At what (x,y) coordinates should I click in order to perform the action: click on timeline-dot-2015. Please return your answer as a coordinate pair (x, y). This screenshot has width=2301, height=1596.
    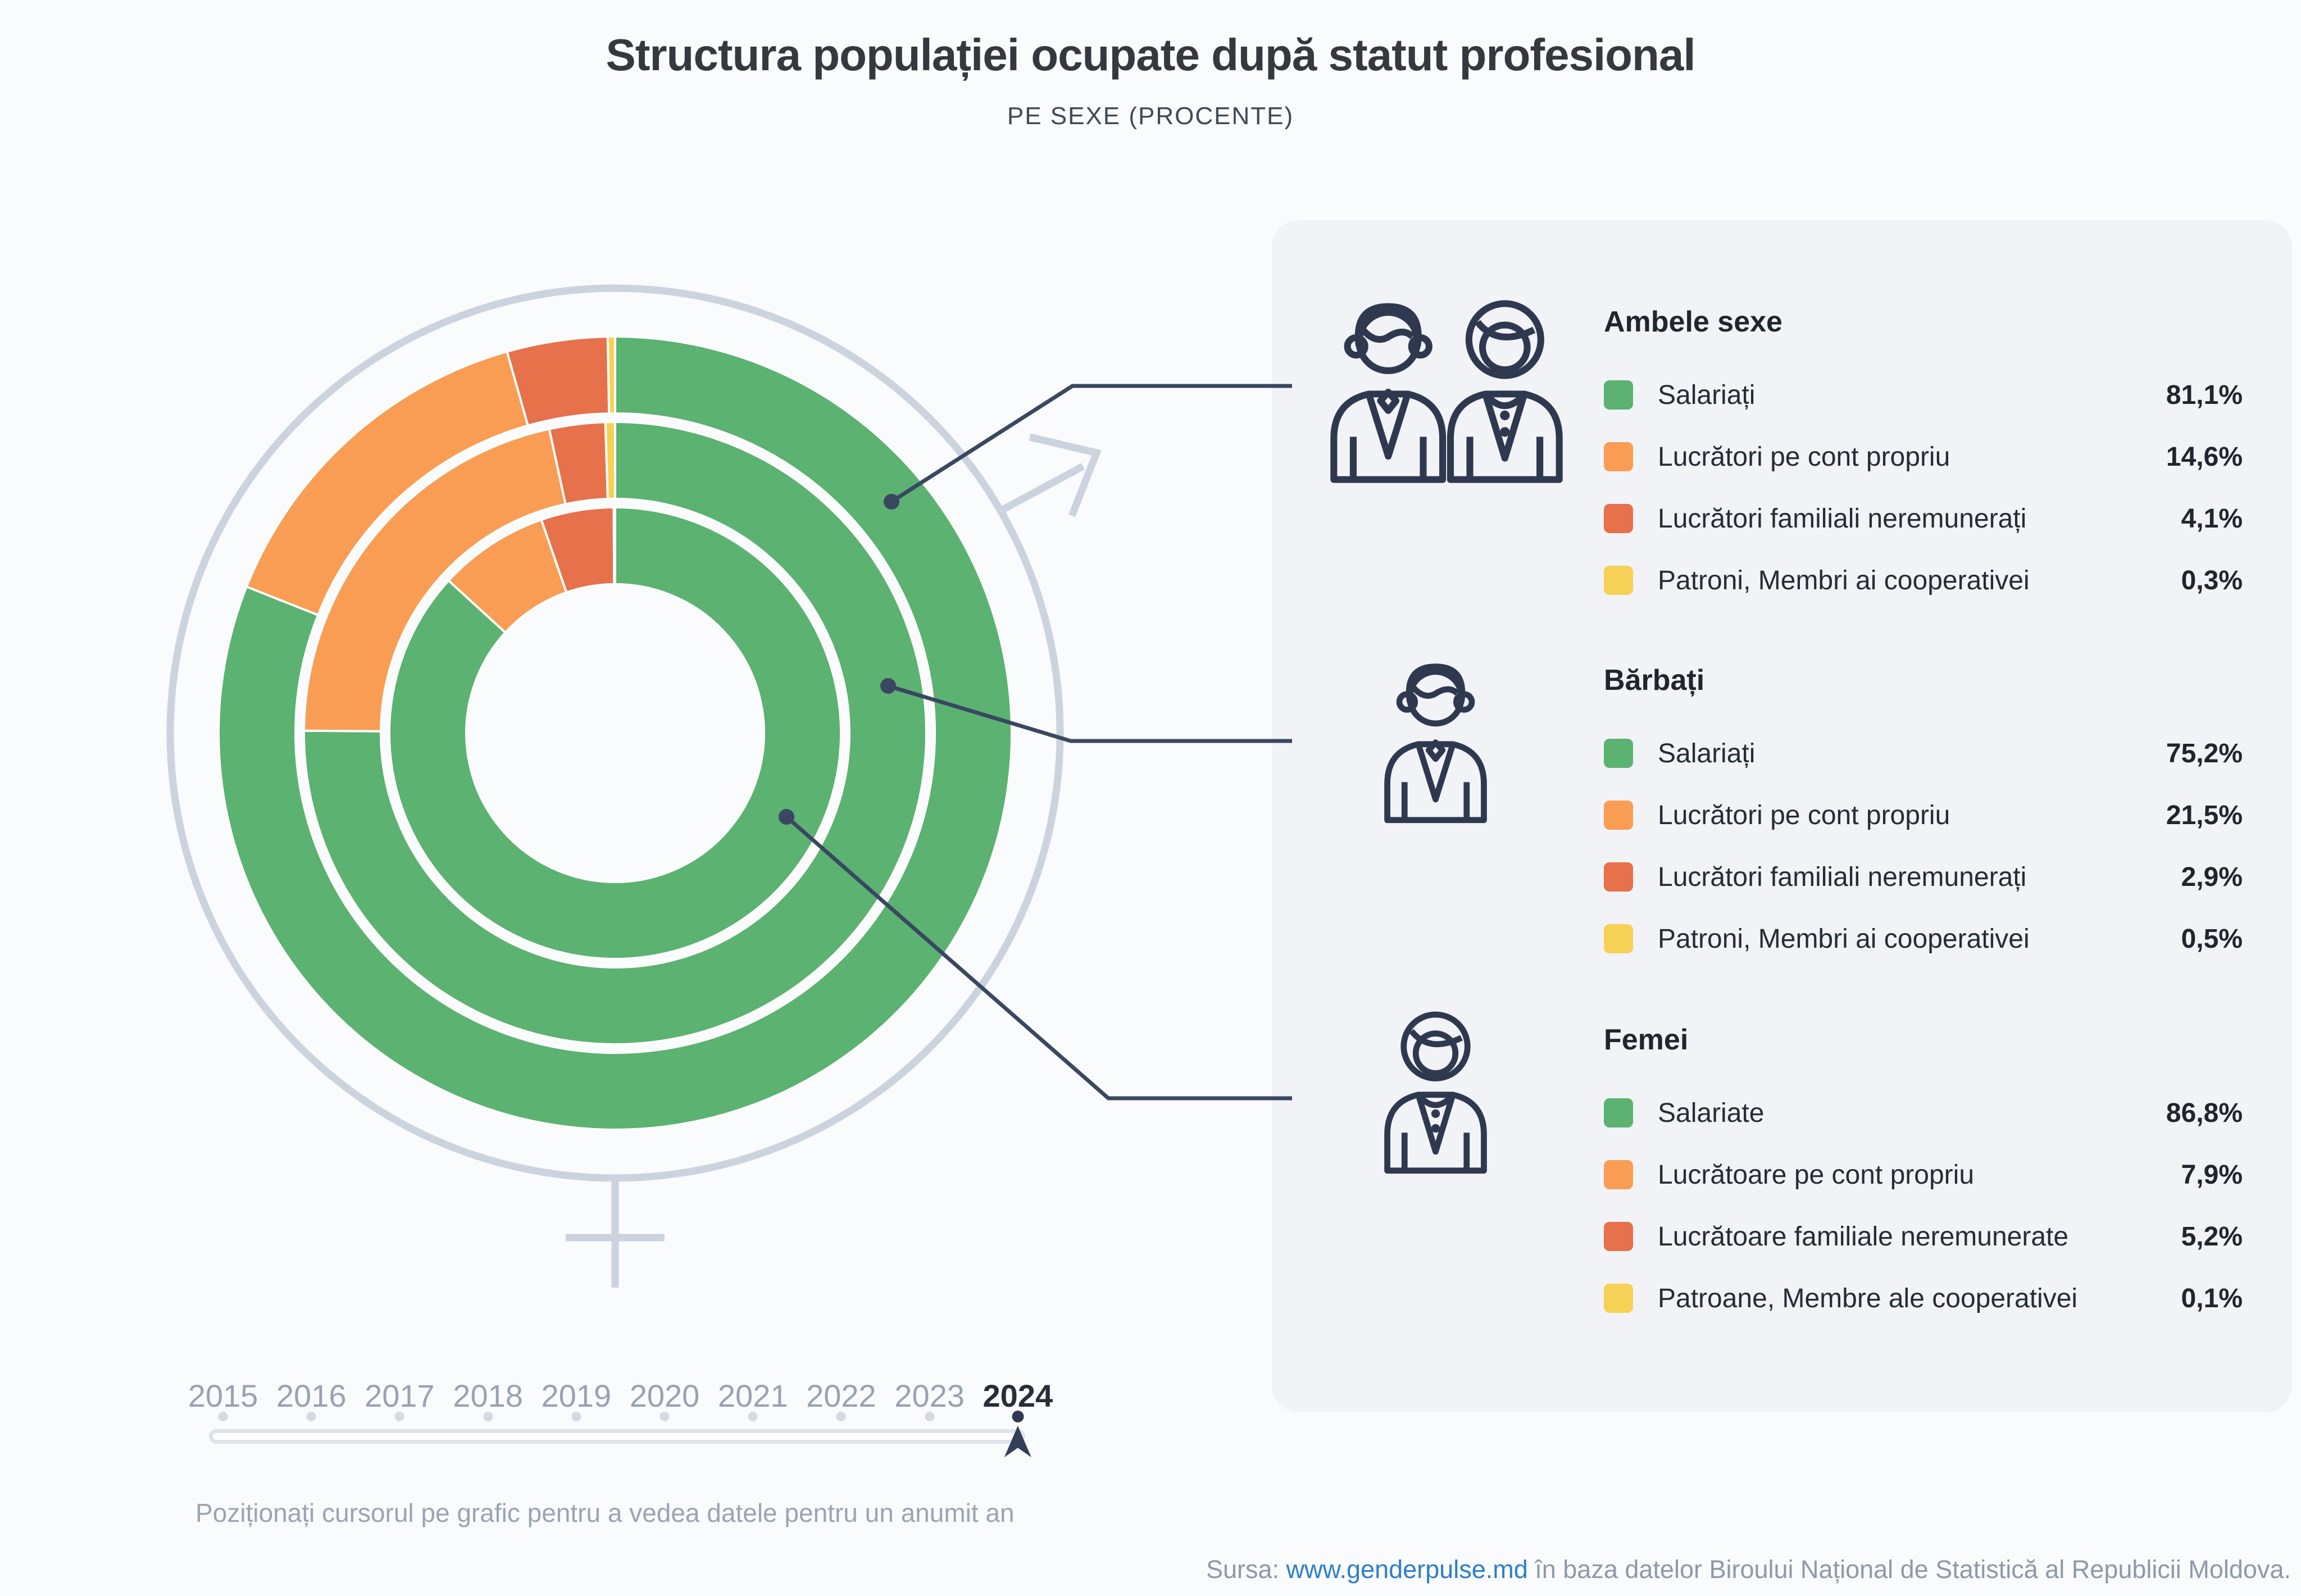
    Looking at the image, I should click on (223, 1416).